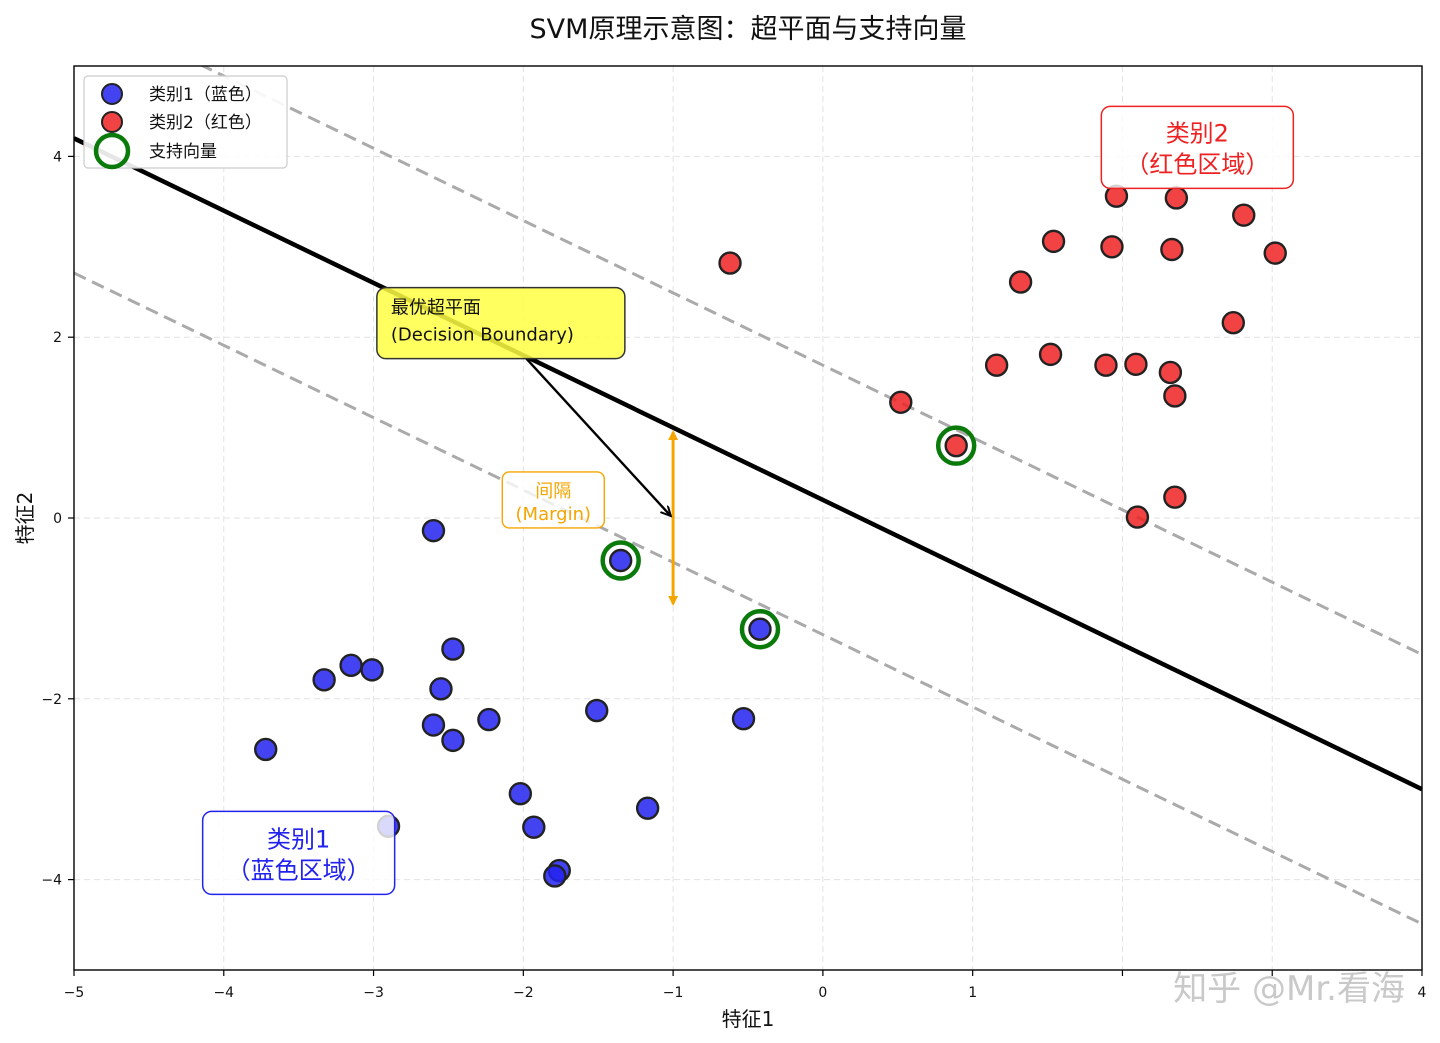 The width and height of the screenshot is (1440, 1043). I want to click on x-tick-label: 0, so click(822, 993).